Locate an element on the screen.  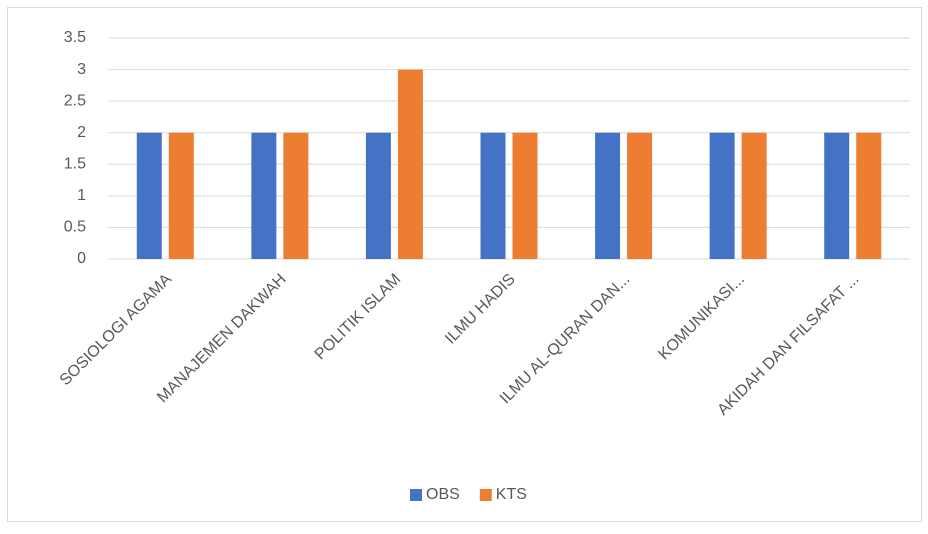
y-tick-label: 3 is located at coordinates (81, 69).